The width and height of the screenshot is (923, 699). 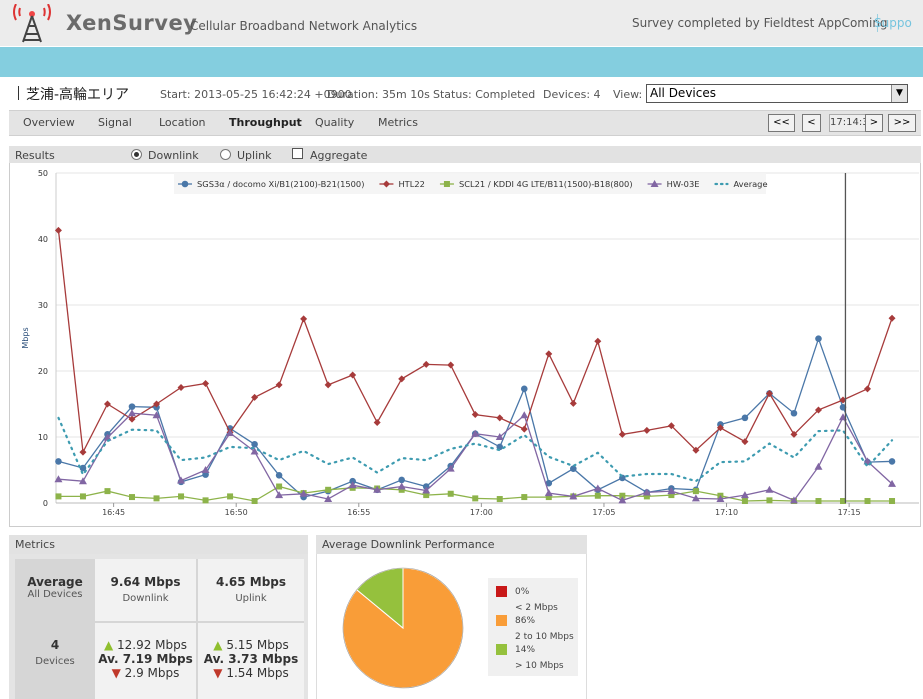 What do you see at coordinates (484, 94) in the screenshot?
I see `status: Status: Completed` at bounding box center [484, 94].